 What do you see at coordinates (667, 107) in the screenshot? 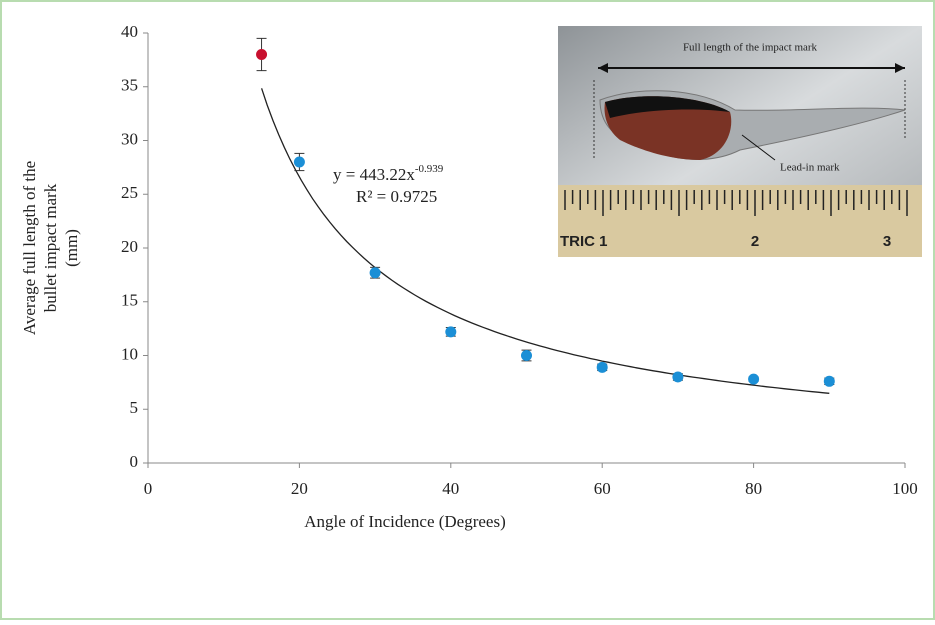
I see `hole-shadow` at bounding box center [667, 107].